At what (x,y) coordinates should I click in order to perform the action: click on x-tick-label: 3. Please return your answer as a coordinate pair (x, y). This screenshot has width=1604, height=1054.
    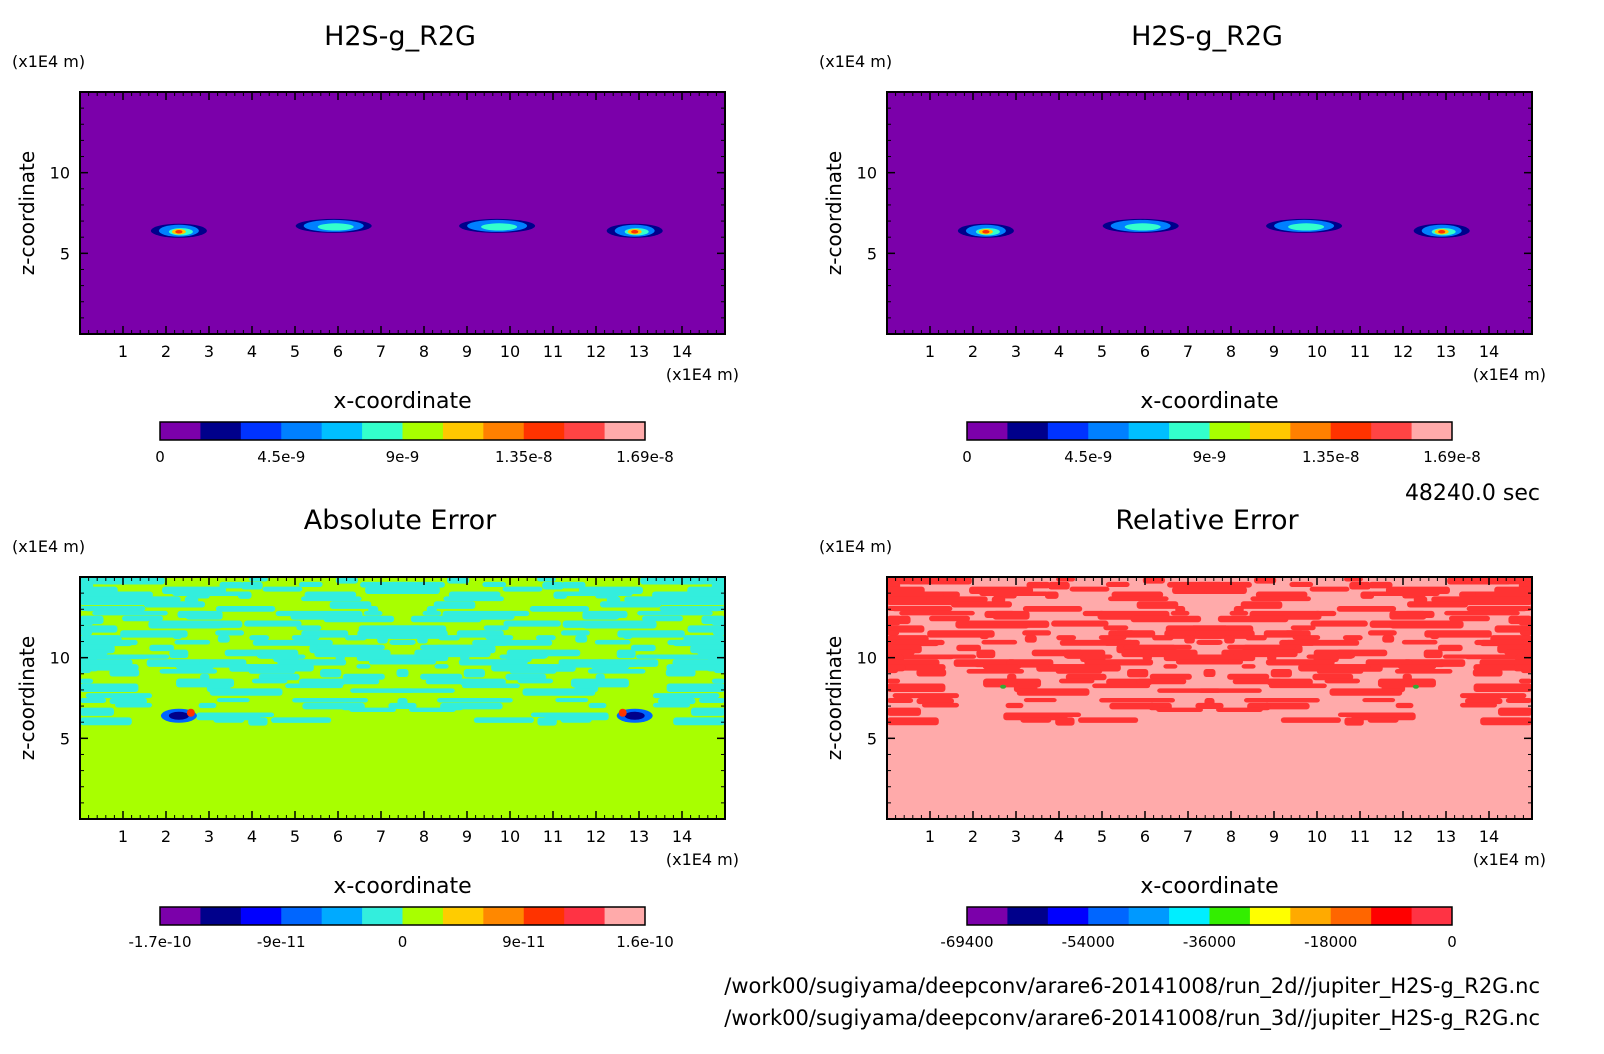
    Looking at the image, I should click on (1016, 351).